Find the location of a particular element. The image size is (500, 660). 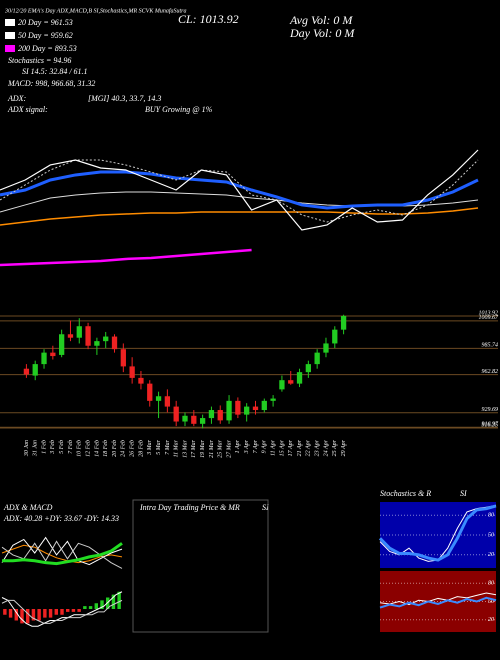

intraday-panel is located at coordinates (200, 566).